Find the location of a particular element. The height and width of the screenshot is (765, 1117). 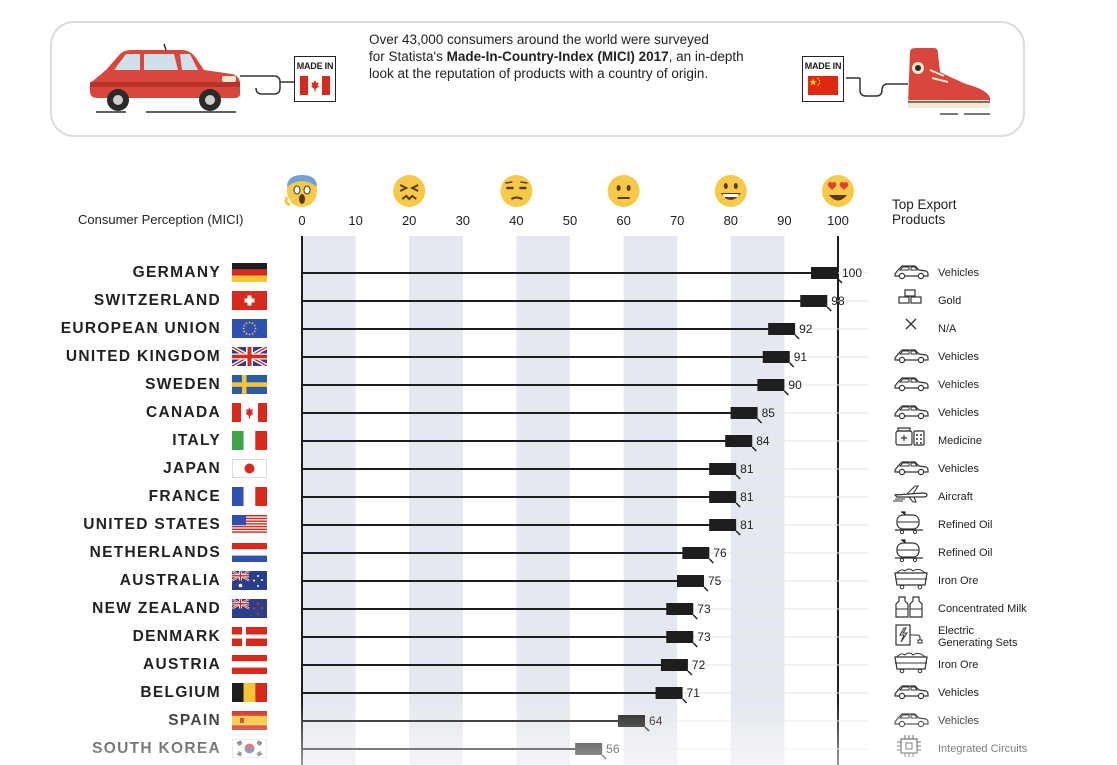

value-label: 72 is located at coordinates (699, 665).